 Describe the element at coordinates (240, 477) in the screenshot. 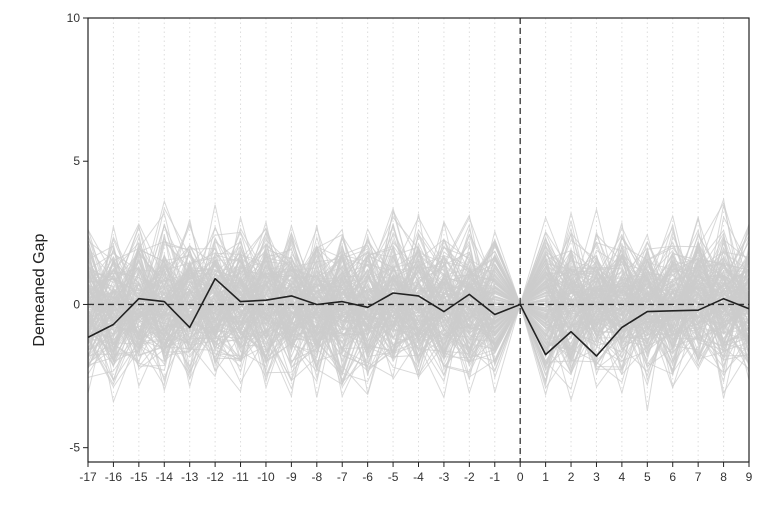

I see `x-tick-label: -11` at that location.